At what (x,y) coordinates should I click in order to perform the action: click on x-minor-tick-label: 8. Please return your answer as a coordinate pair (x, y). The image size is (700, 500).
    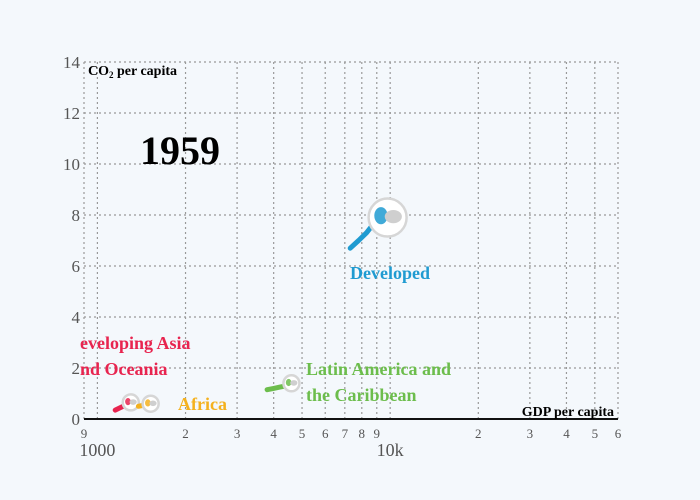
    Looking at the image, I should click on (362, 433).